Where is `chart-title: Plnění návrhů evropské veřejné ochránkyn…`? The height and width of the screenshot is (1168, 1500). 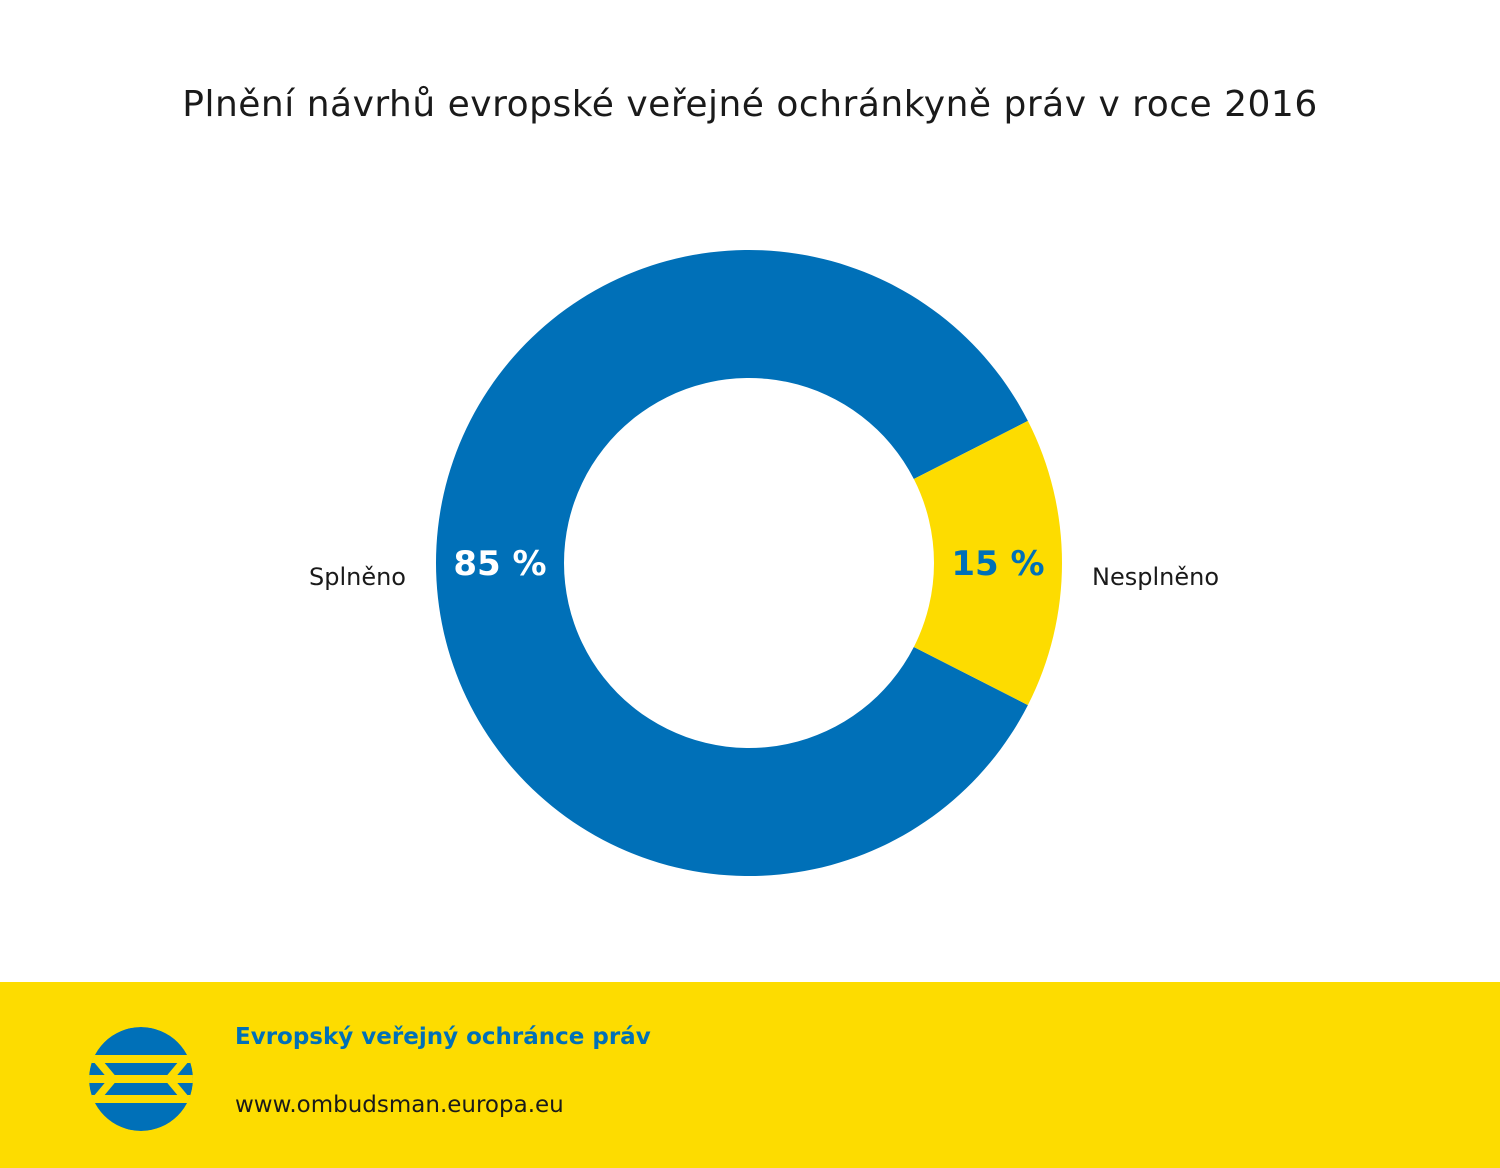 chart-title: Plnění návrhů evropské veřejné ochránkyn… is located at coordinates (750, 104).